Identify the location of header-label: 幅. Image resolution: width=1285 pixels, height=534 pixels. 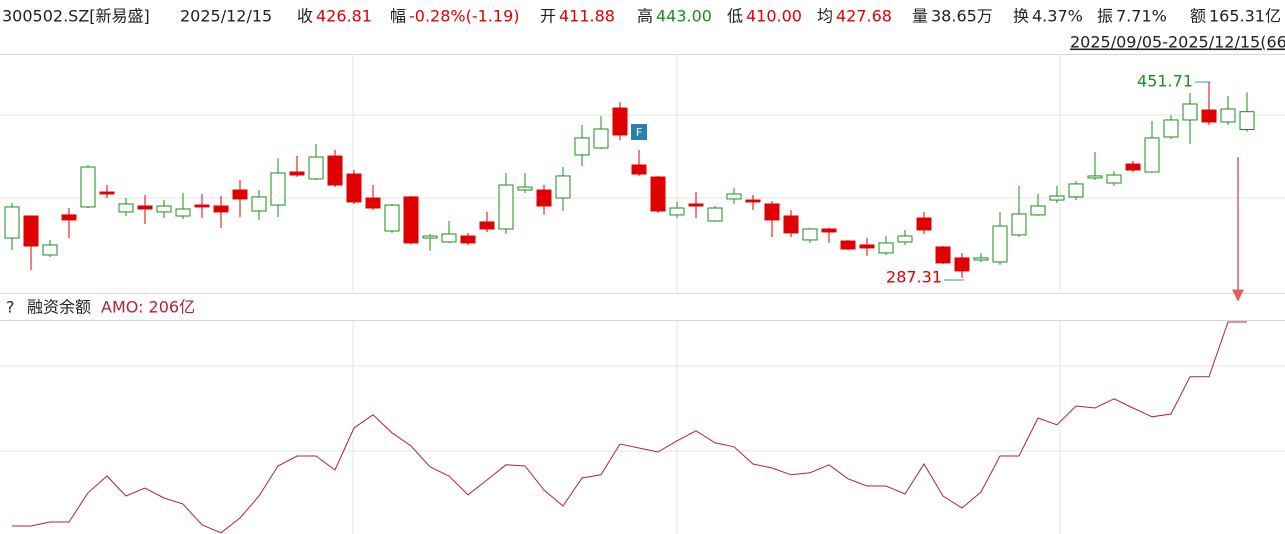
(398, 16).